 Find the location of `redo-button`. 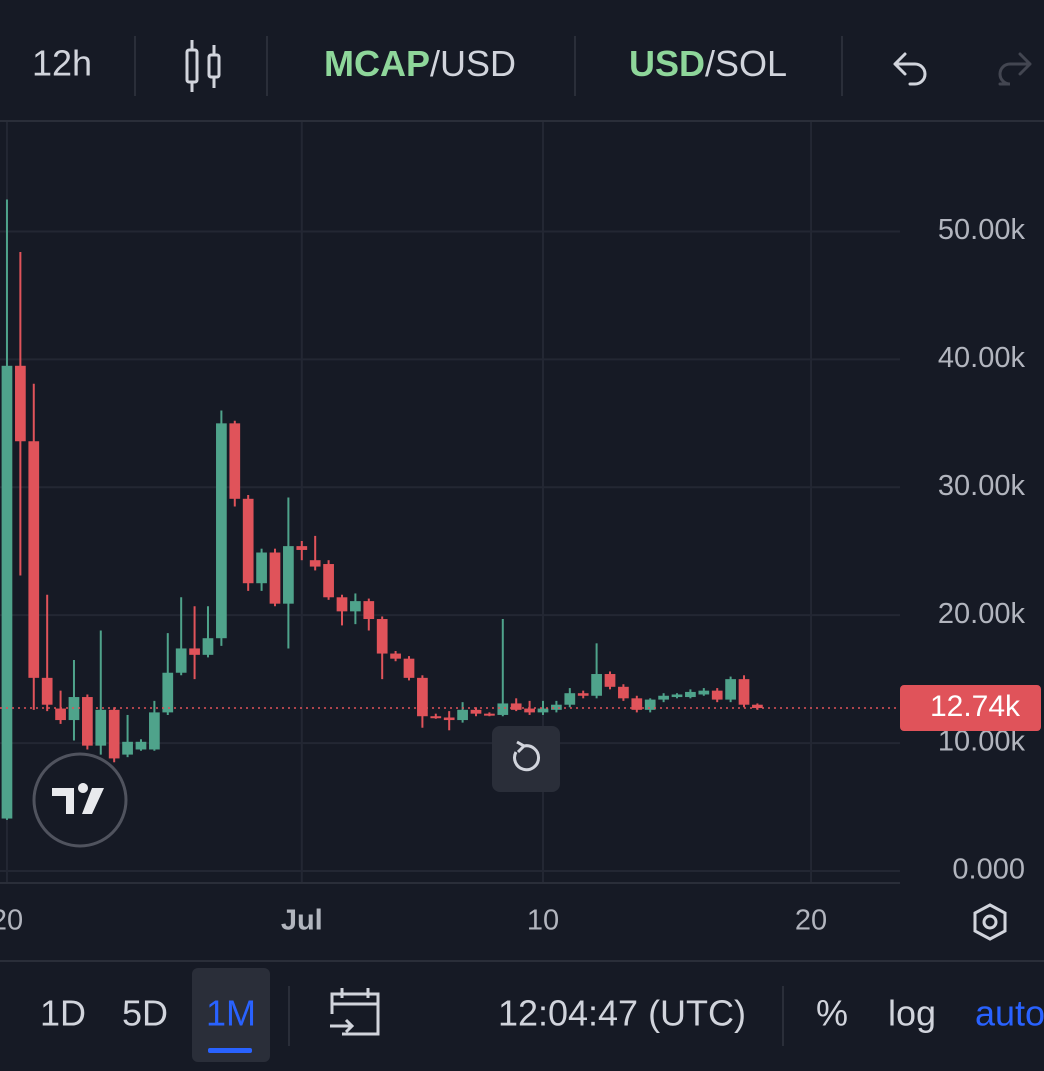

redo-button is located at coordinates (1015, 69).